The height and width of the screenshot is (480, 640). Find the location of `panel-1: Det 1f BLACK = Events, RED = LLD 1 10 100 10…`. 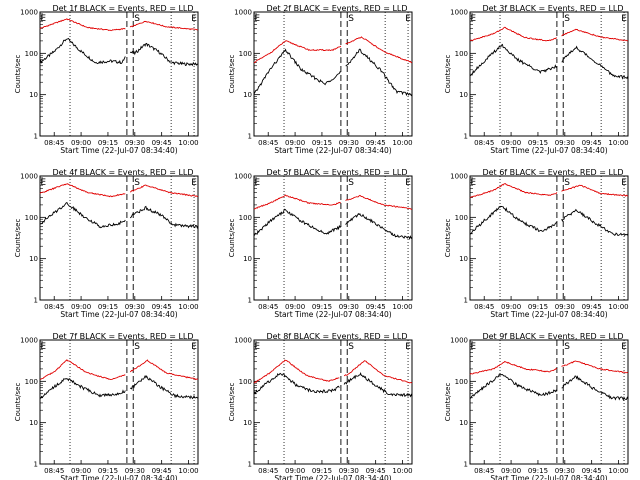

panel-1: Det 1f BLACK = Events, RED = LLD 1 10 100 10… is located at coordinates (106, 79).